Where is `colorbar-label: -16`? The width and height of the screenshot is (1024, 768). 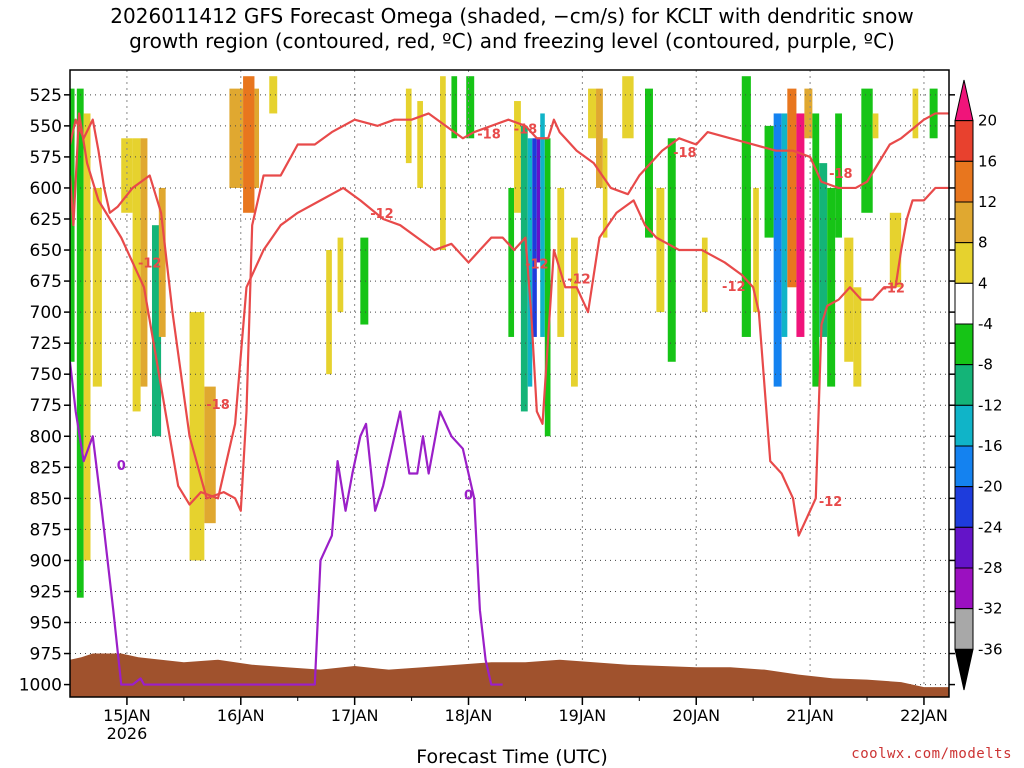 colorbar-label: -16 is located at coordinates (990, 446).